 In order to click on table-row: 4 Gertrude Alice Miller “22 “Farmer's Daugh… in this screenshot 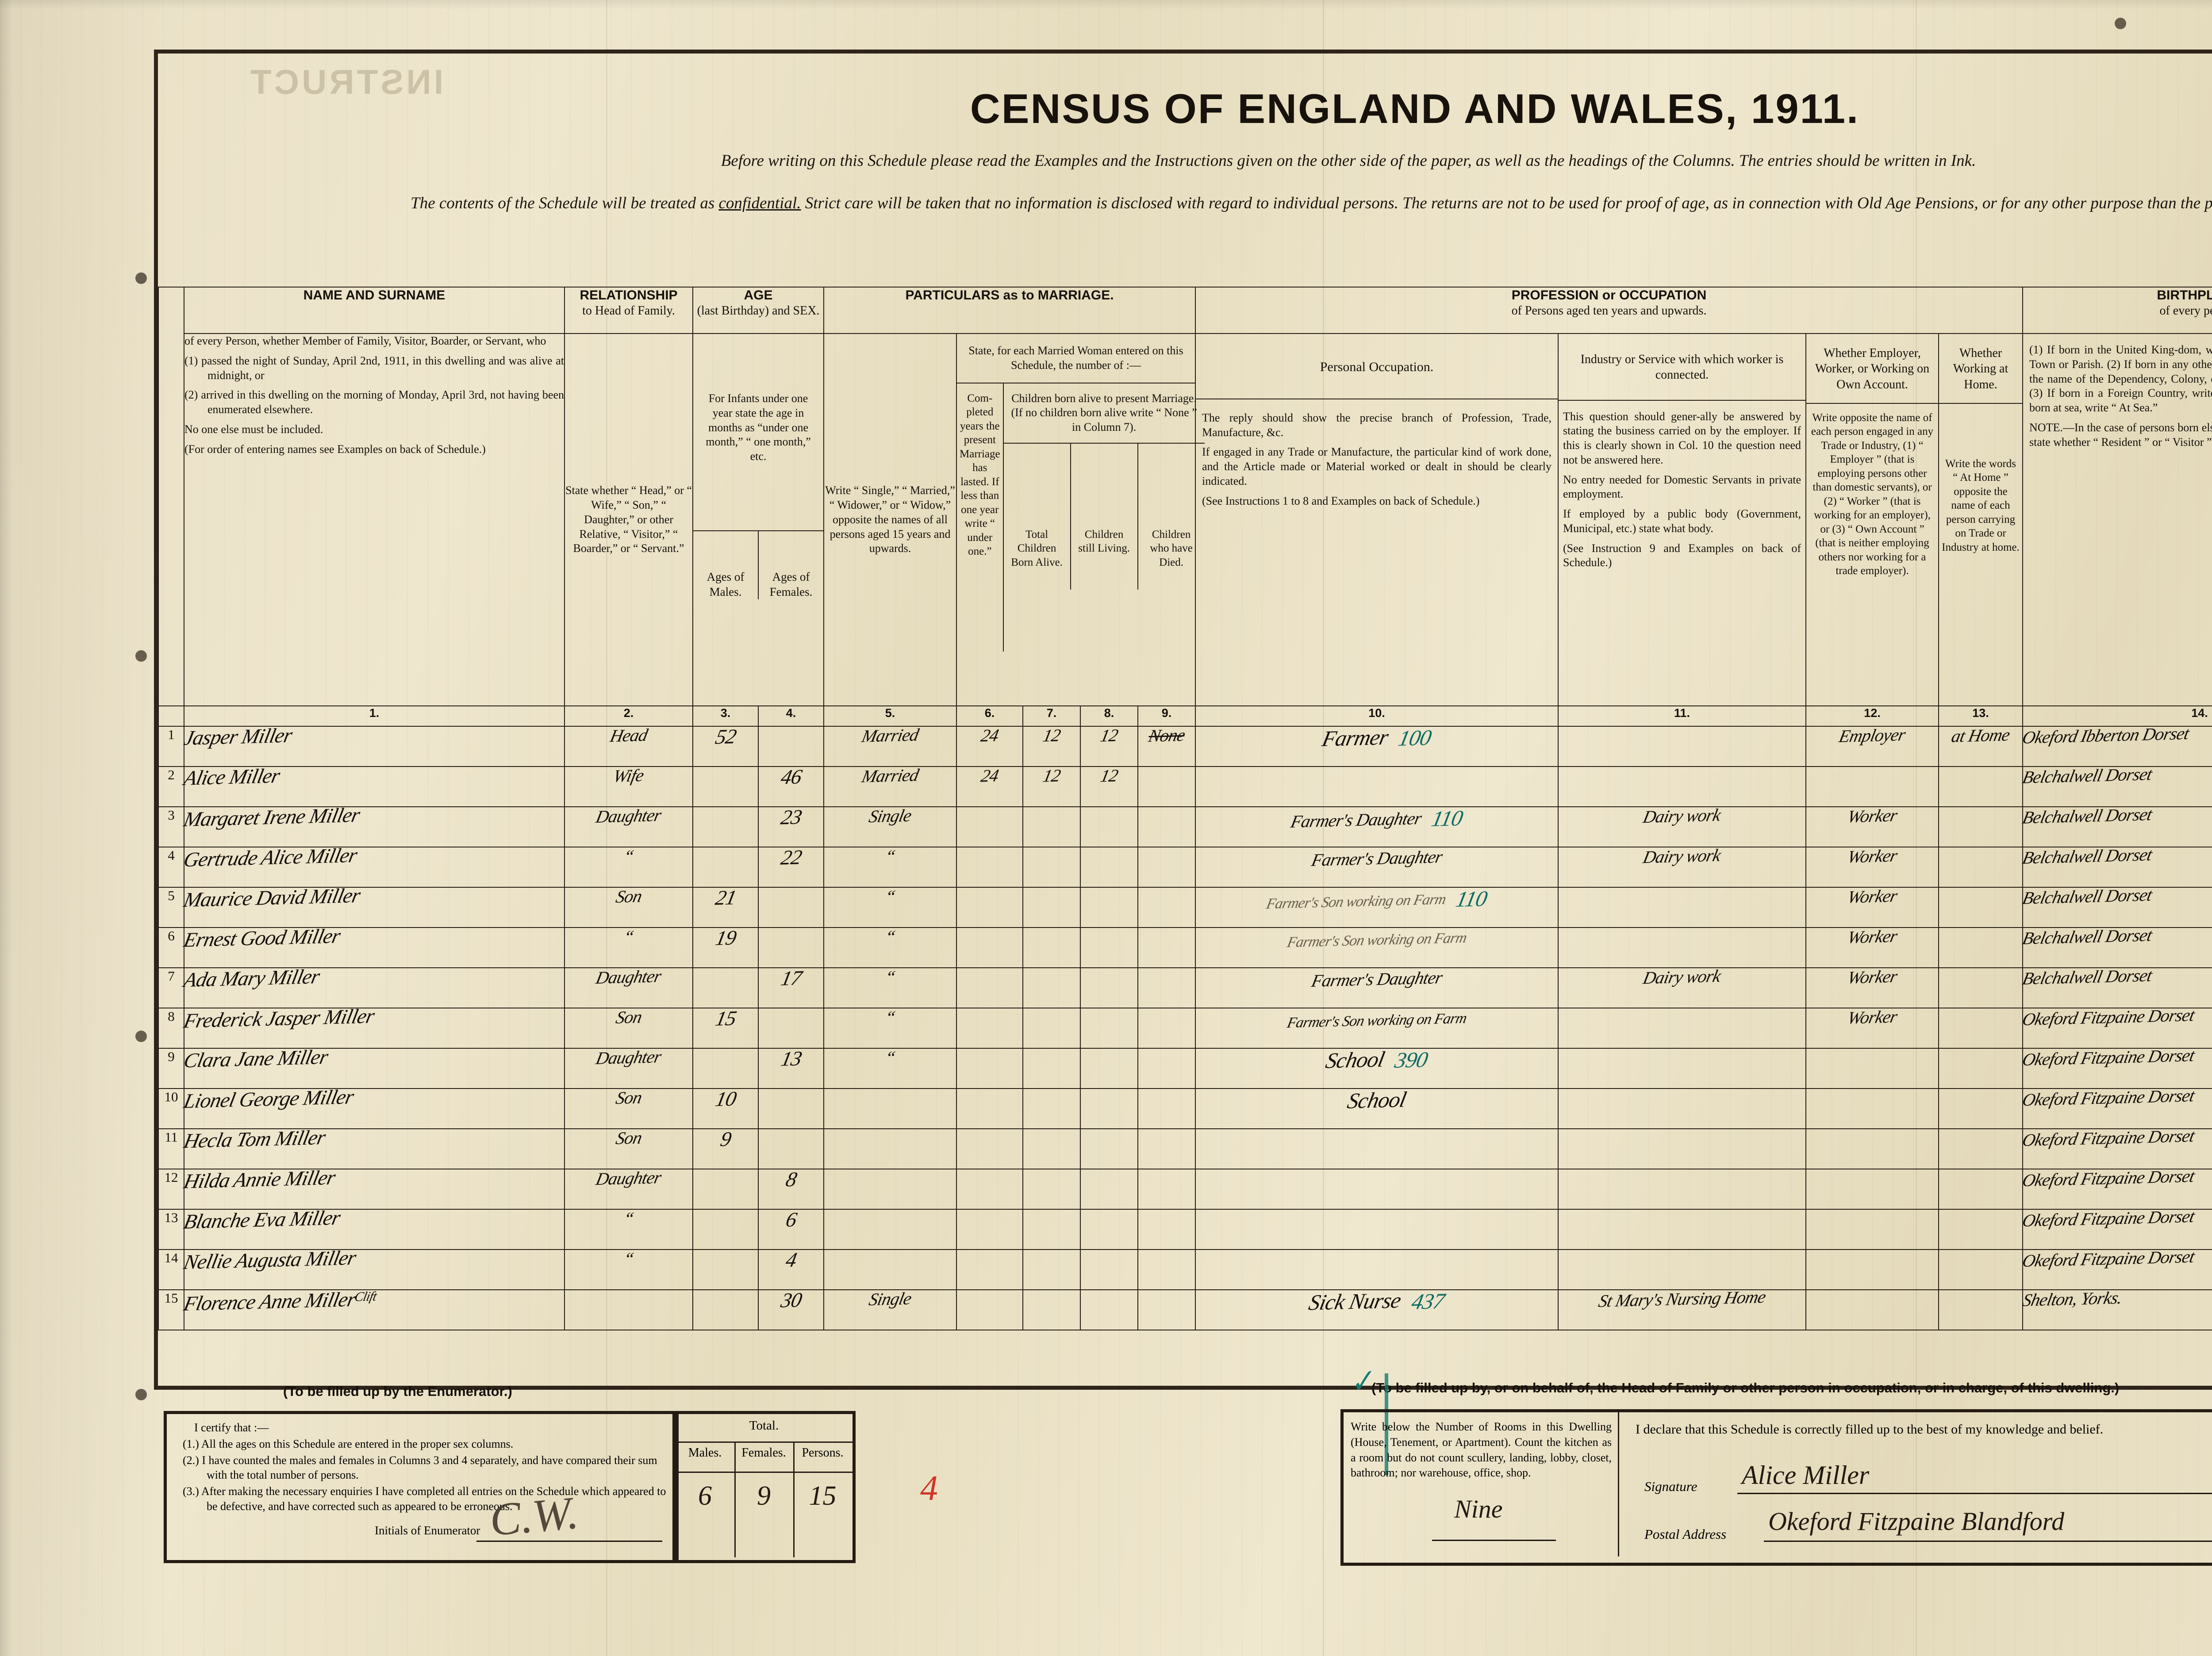, I will do `click(1185, 866)`.